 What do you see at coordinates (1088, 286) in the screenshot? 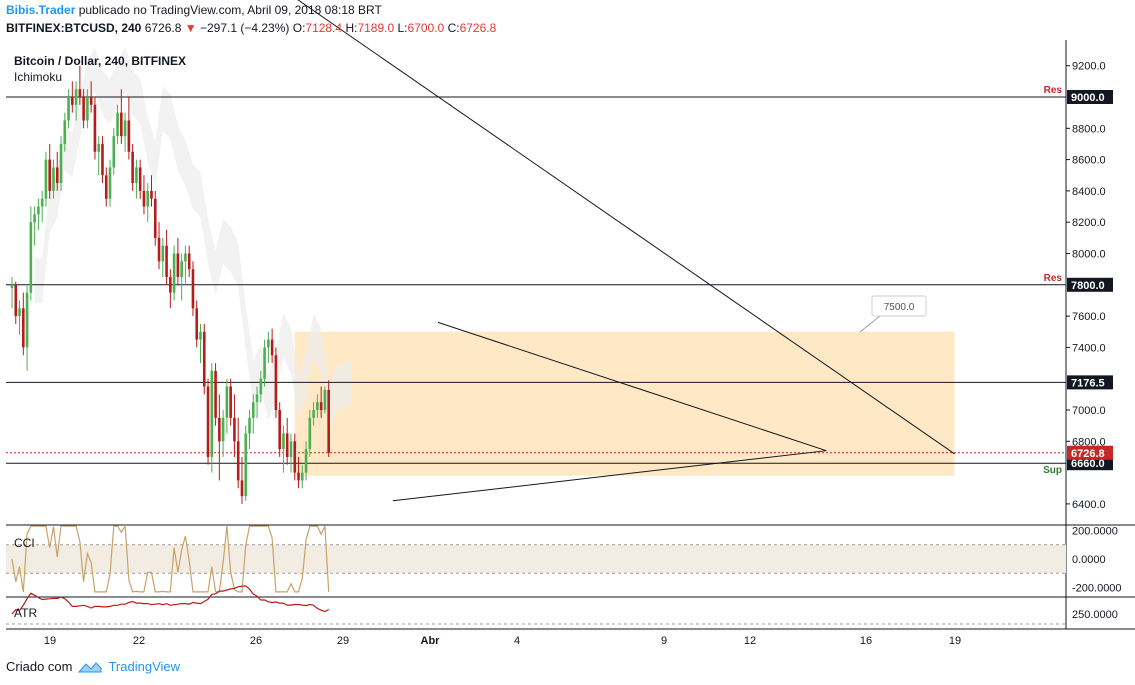
I see `level-price-text: 7800.0` at bounding box center [1088, 286].